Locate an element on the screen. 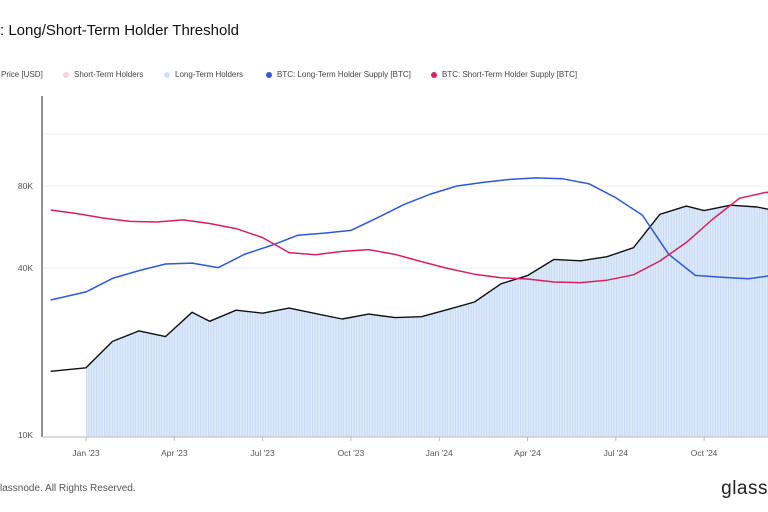  copyright-text: lassnode. All Rights Reserved. is located at coordinates (68, 488).